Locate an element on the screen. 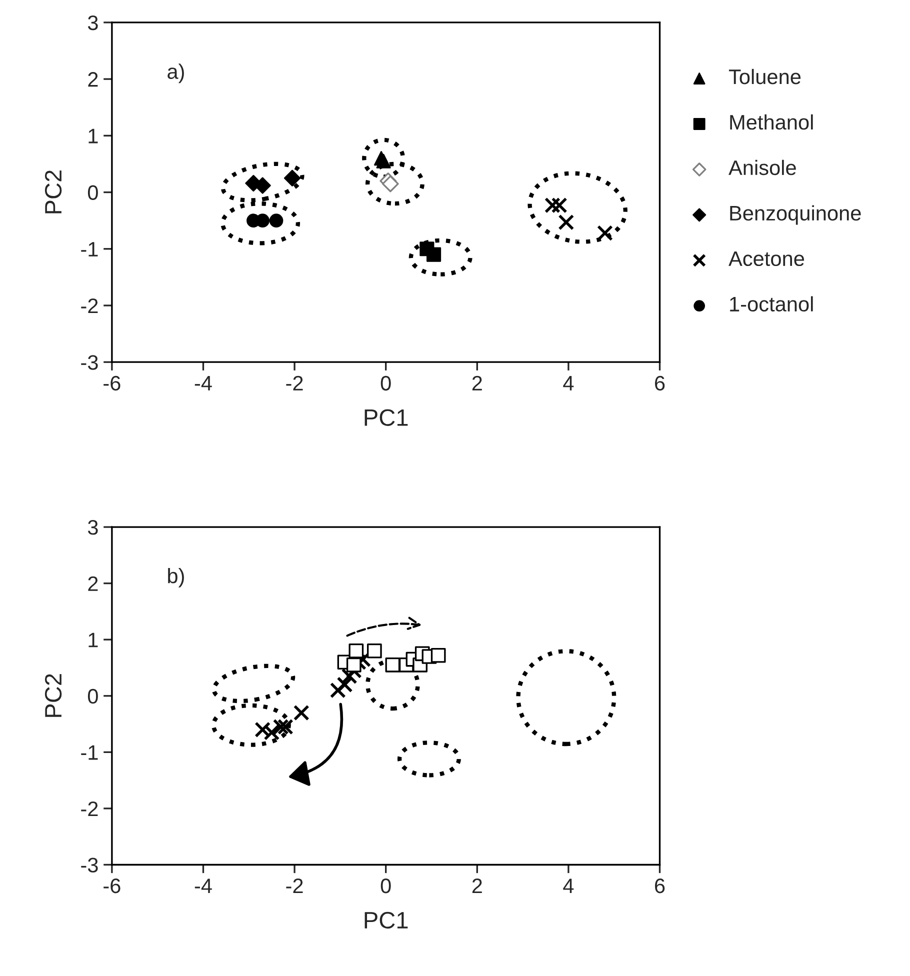  legend-label: Toluene is located at coordinates (764, 76).